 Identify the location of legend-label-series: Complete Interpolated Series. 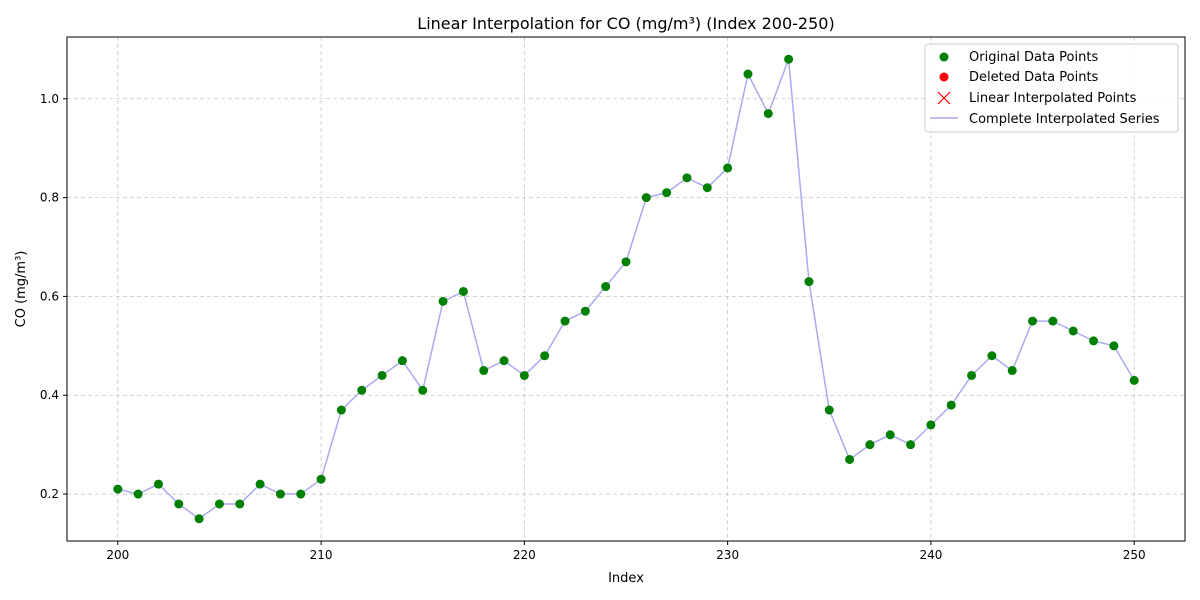
(1064, 119).